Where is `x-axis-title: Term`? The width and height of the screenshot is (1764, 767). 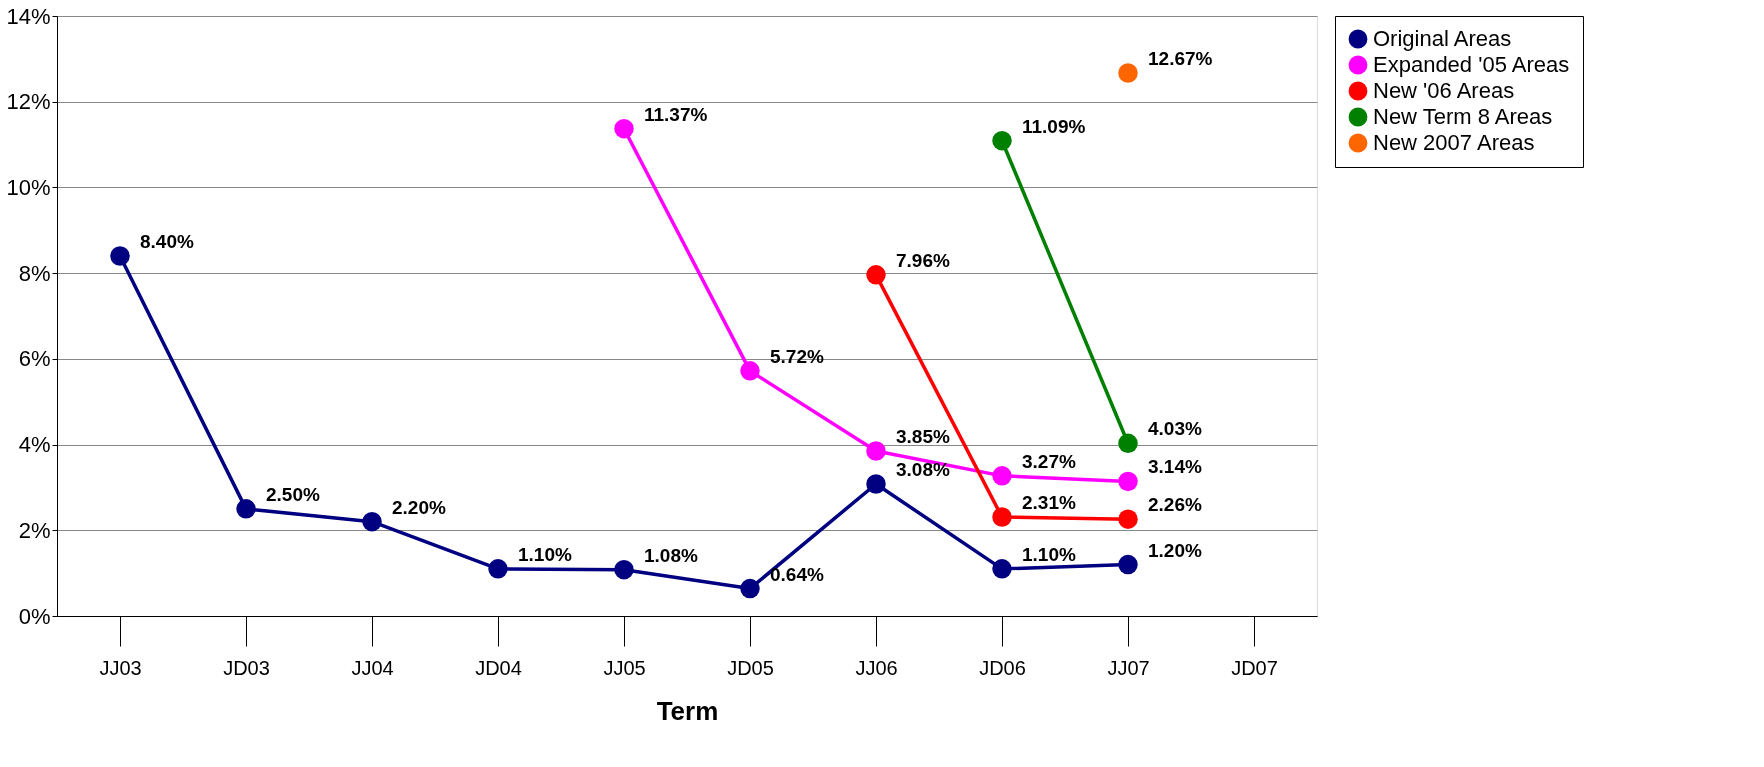
x-axis-title: Term is located at coordinates (687, 710).